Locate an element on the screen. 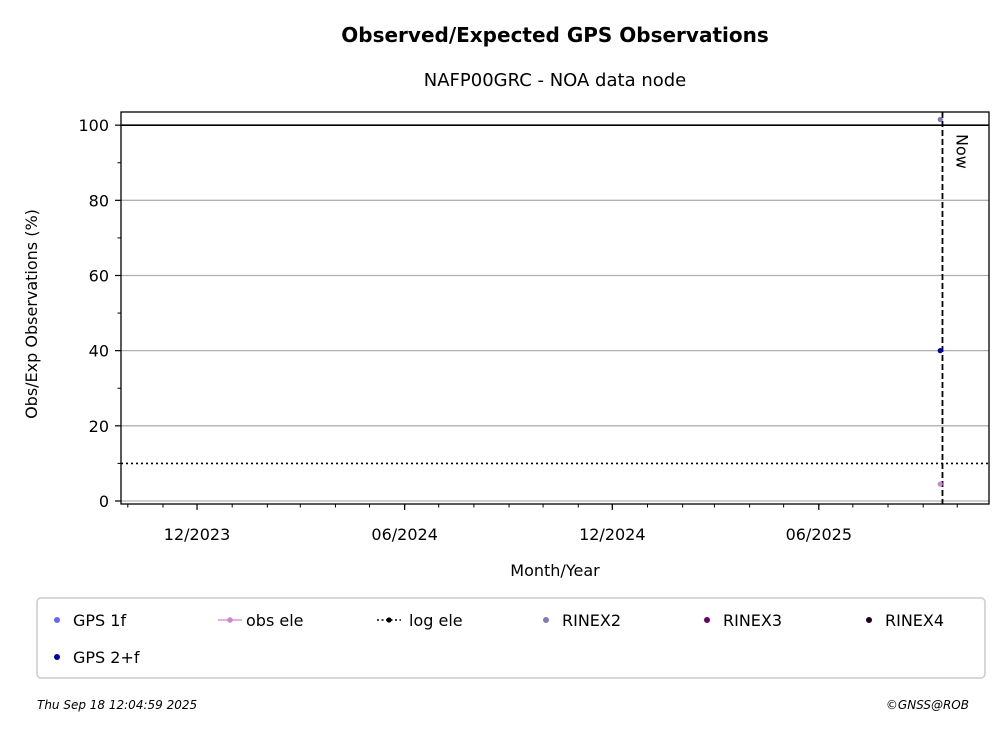 The image size is (1008, 734). x-tick-label: 06/2025 is located at coordinates (819, 534).